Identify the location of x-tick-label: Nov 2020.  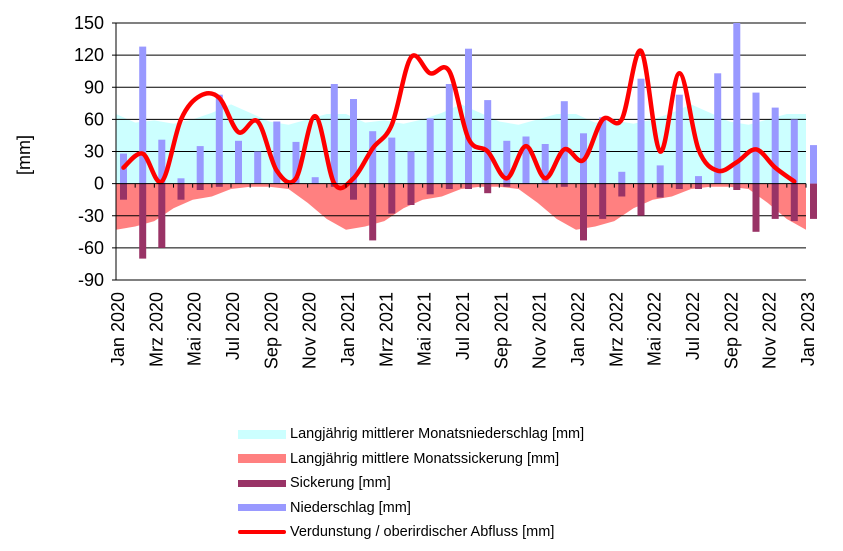
(310, 330).